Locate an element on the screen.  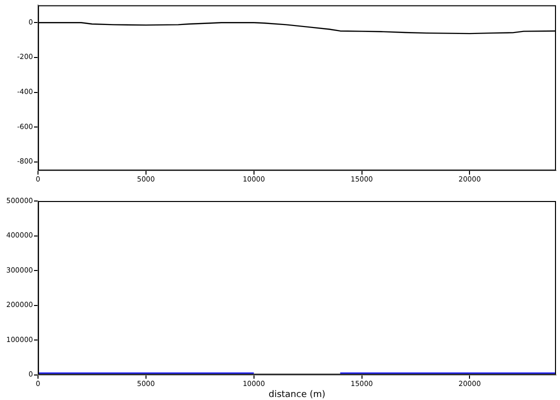
x-axis-title: distance (m) is located at coordinates (297, 395).